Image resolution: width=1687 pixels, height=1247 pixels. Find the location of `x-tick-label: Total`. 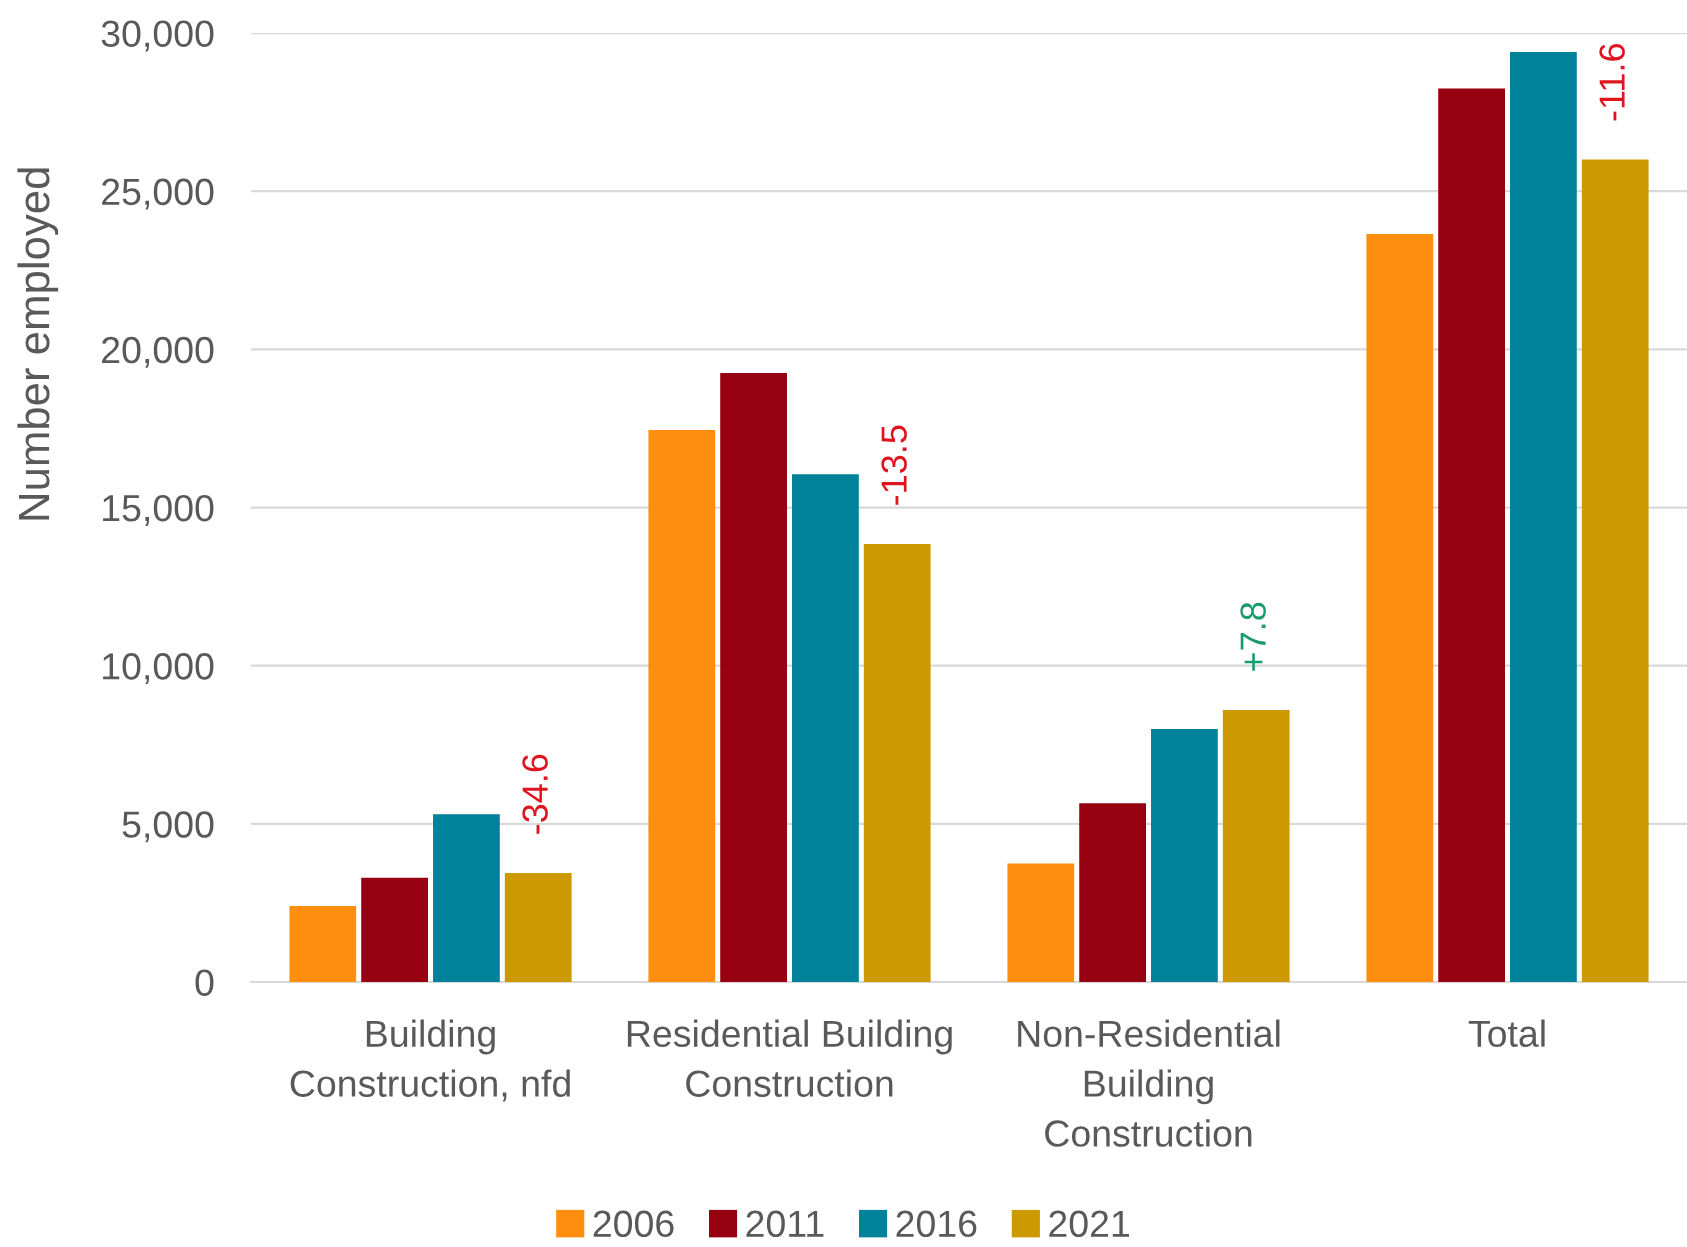

x-tick-label: Total is located at coordinates (1506, 1033).